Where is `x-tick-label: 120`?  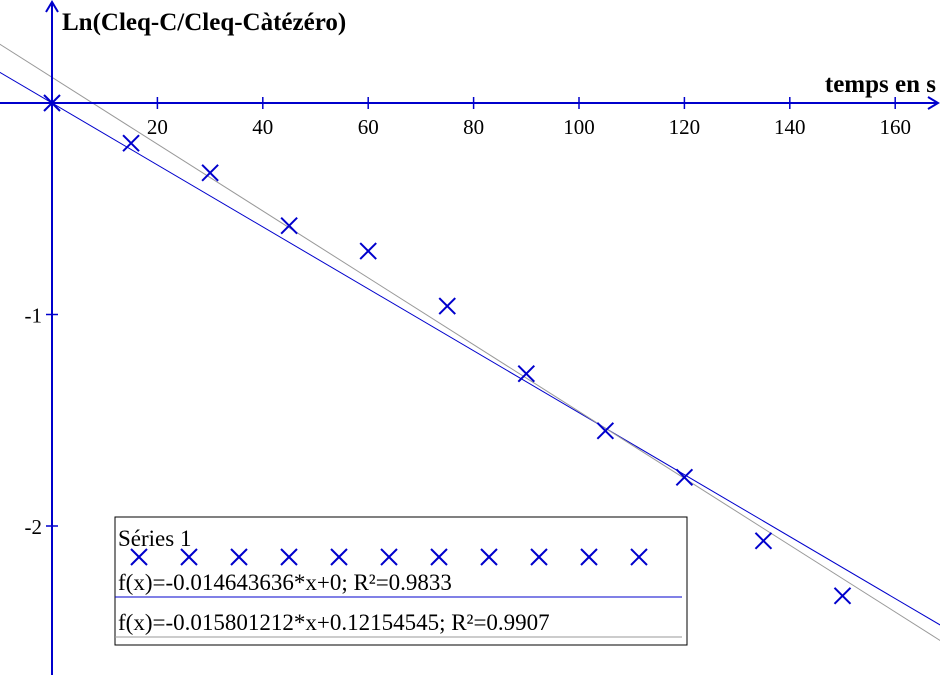 x-tick-label: 120 is located at coordinates (685, 127).